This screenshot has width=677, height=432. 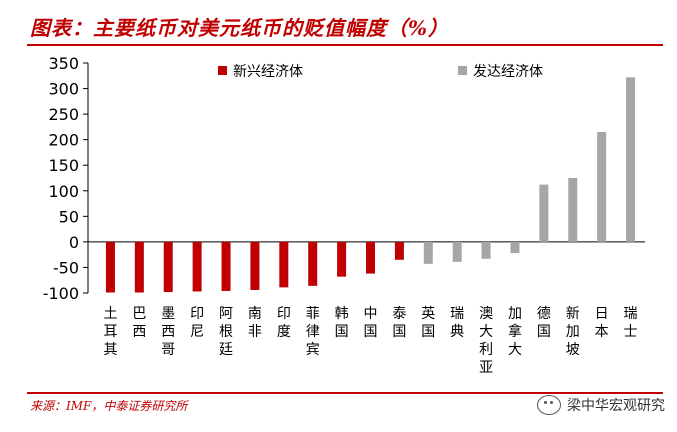 What do you see at coordinates (631, 159) in the screenshot?
I see `bar-瑞士` at bounding box center [631, 159].